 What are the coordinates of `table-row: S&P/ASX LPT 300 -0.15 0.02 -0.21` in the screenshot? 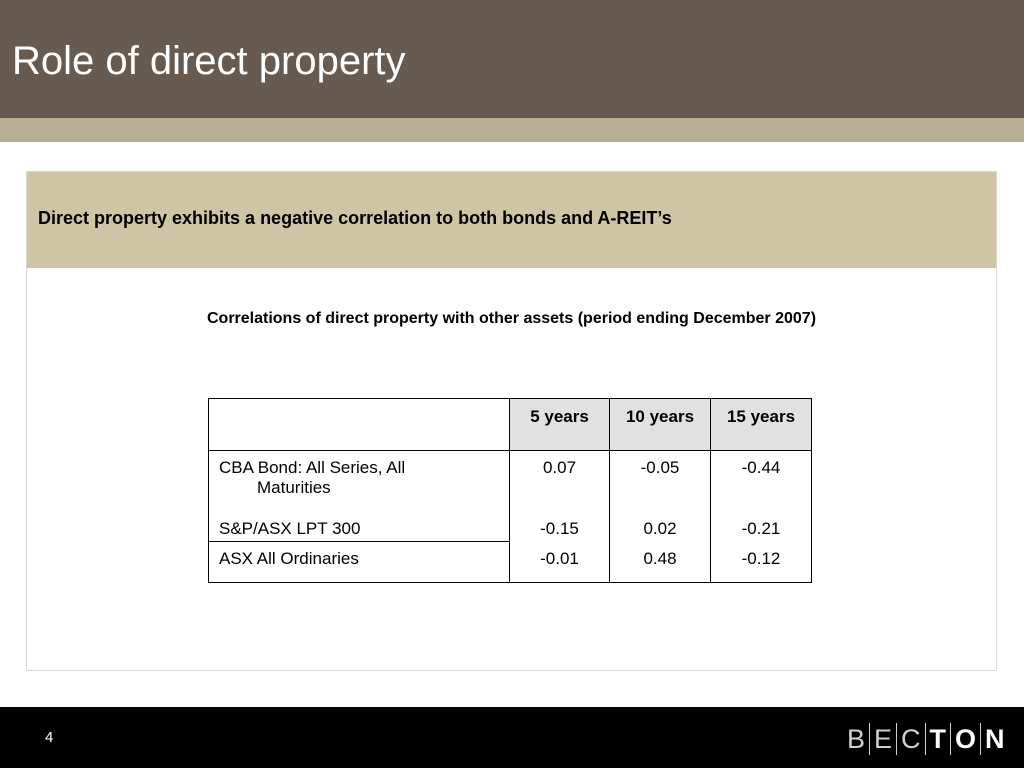 It's located at (510, 528).